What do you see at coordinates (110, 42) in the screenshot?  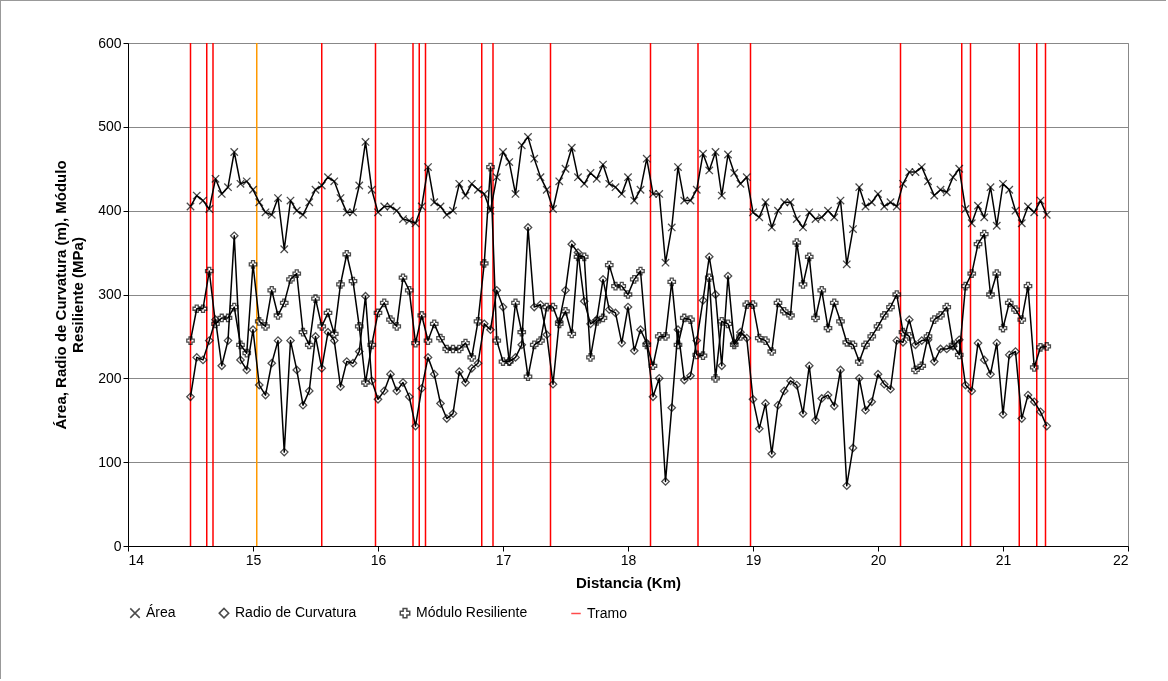 I see `y-tick-label: 600` at bounding box center [110, 42].